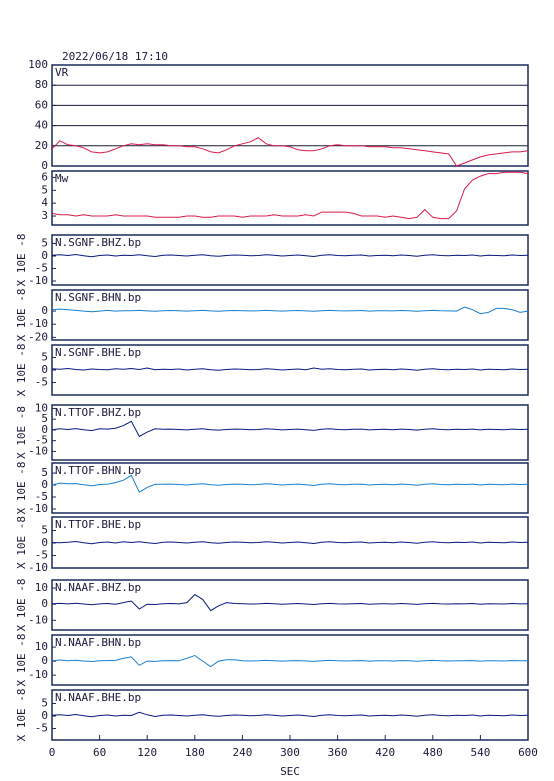 This screenshot has width=554, height=781. I want to click on x-tick-label: 120, so click(147, 752).